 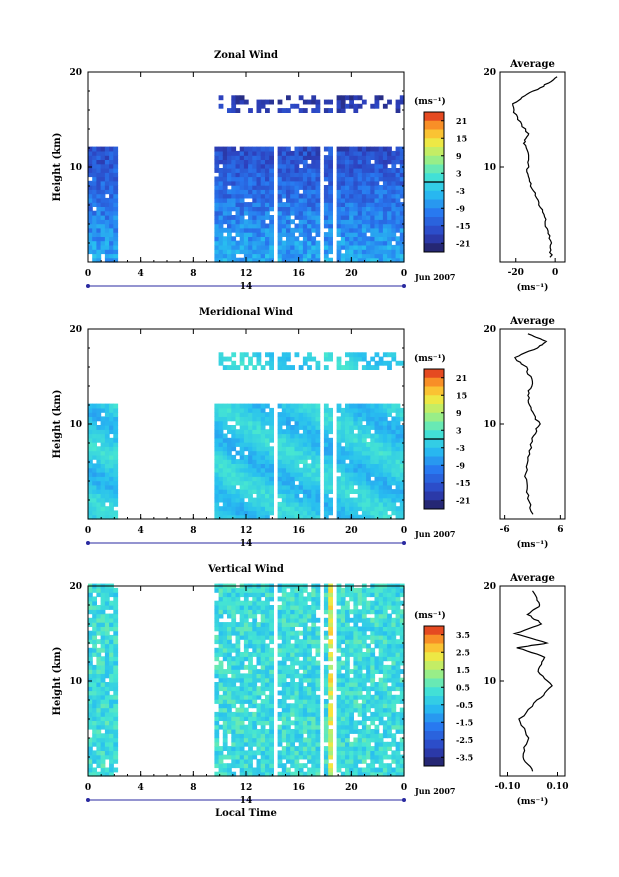 I want to click on x-tick-label: 8, so click(x=193, y=531).